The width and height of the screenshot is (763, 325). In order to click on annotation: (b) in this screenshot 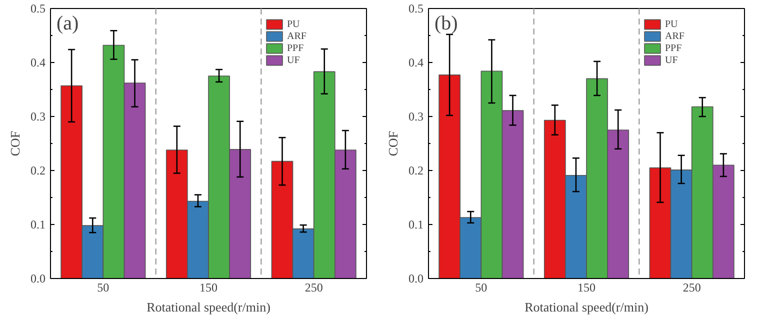, I will do `click(446, 23)`.